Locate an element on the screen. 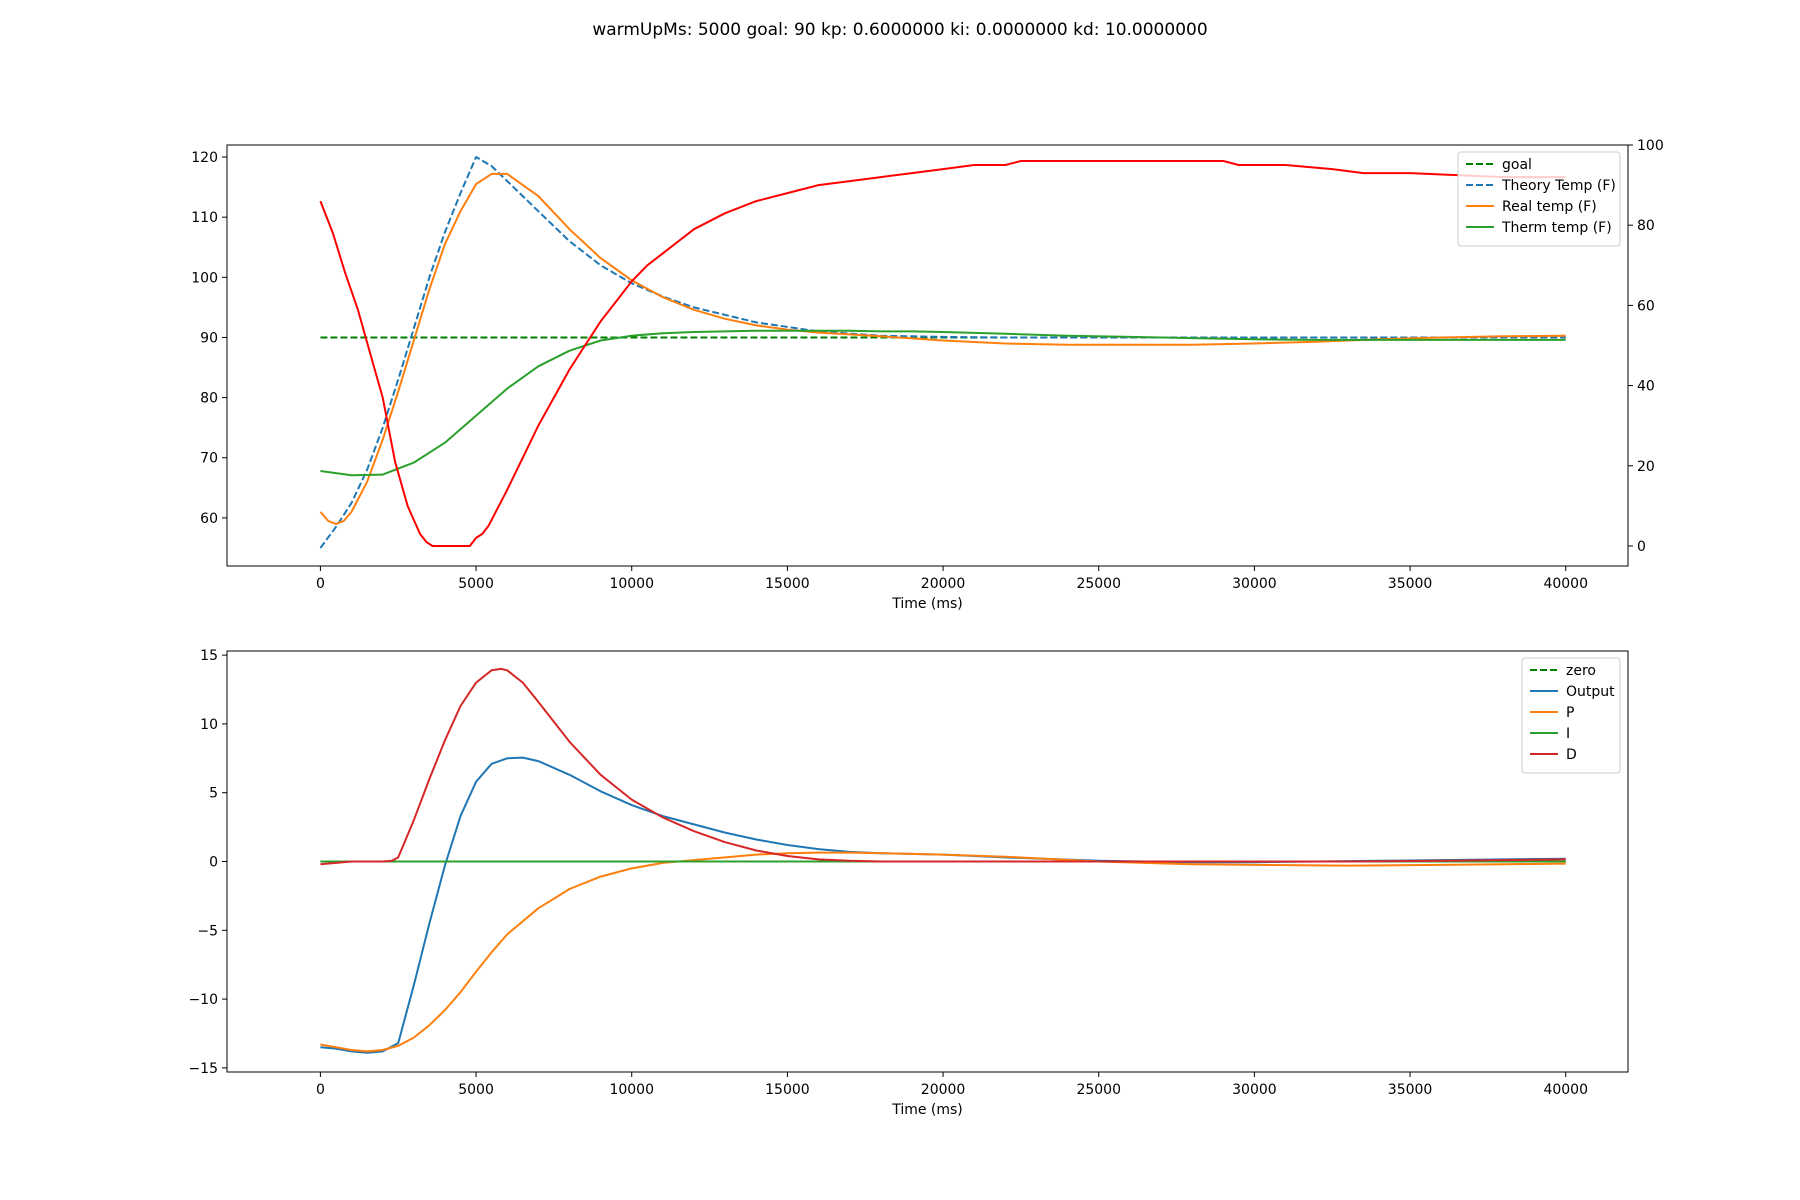 This screenshot has width=1800, height=1200. series-line-therm-temp-f is located at coordinates (943, 403).